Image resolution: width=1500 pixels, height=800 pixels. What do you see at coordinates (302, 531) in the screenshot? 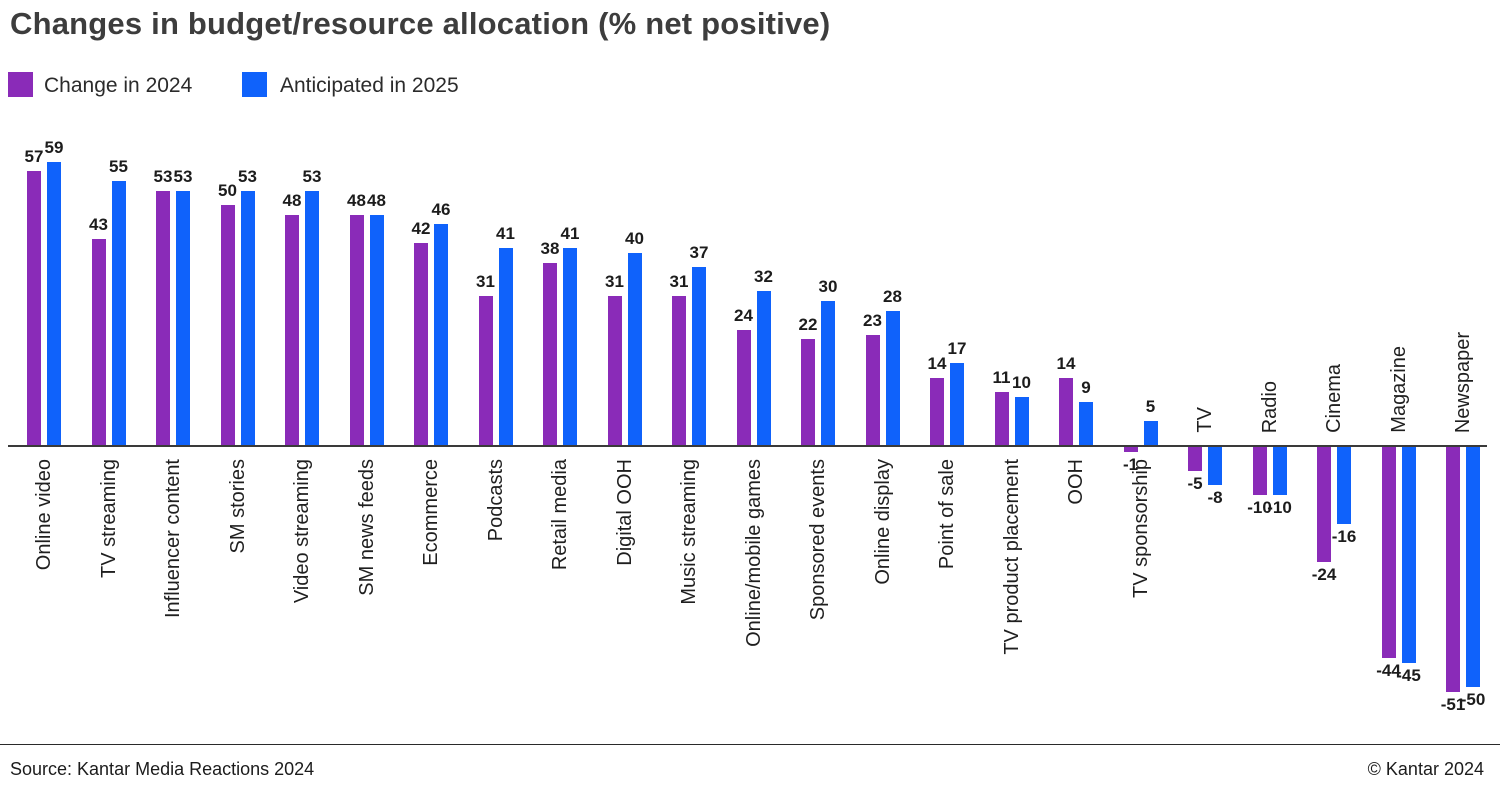
I see `category-label: Video streaming` at bounding box center [302, 531].